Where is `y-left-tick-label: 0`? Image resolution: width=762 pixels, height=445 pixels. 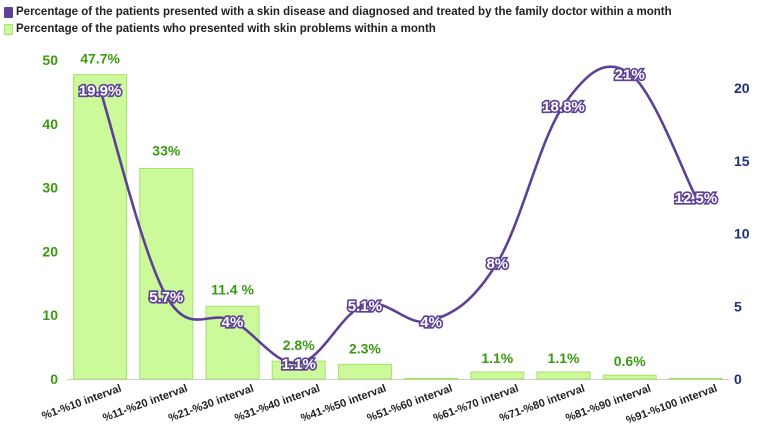 y-left-tick-label: 0 is located at coordinates (54, 379).